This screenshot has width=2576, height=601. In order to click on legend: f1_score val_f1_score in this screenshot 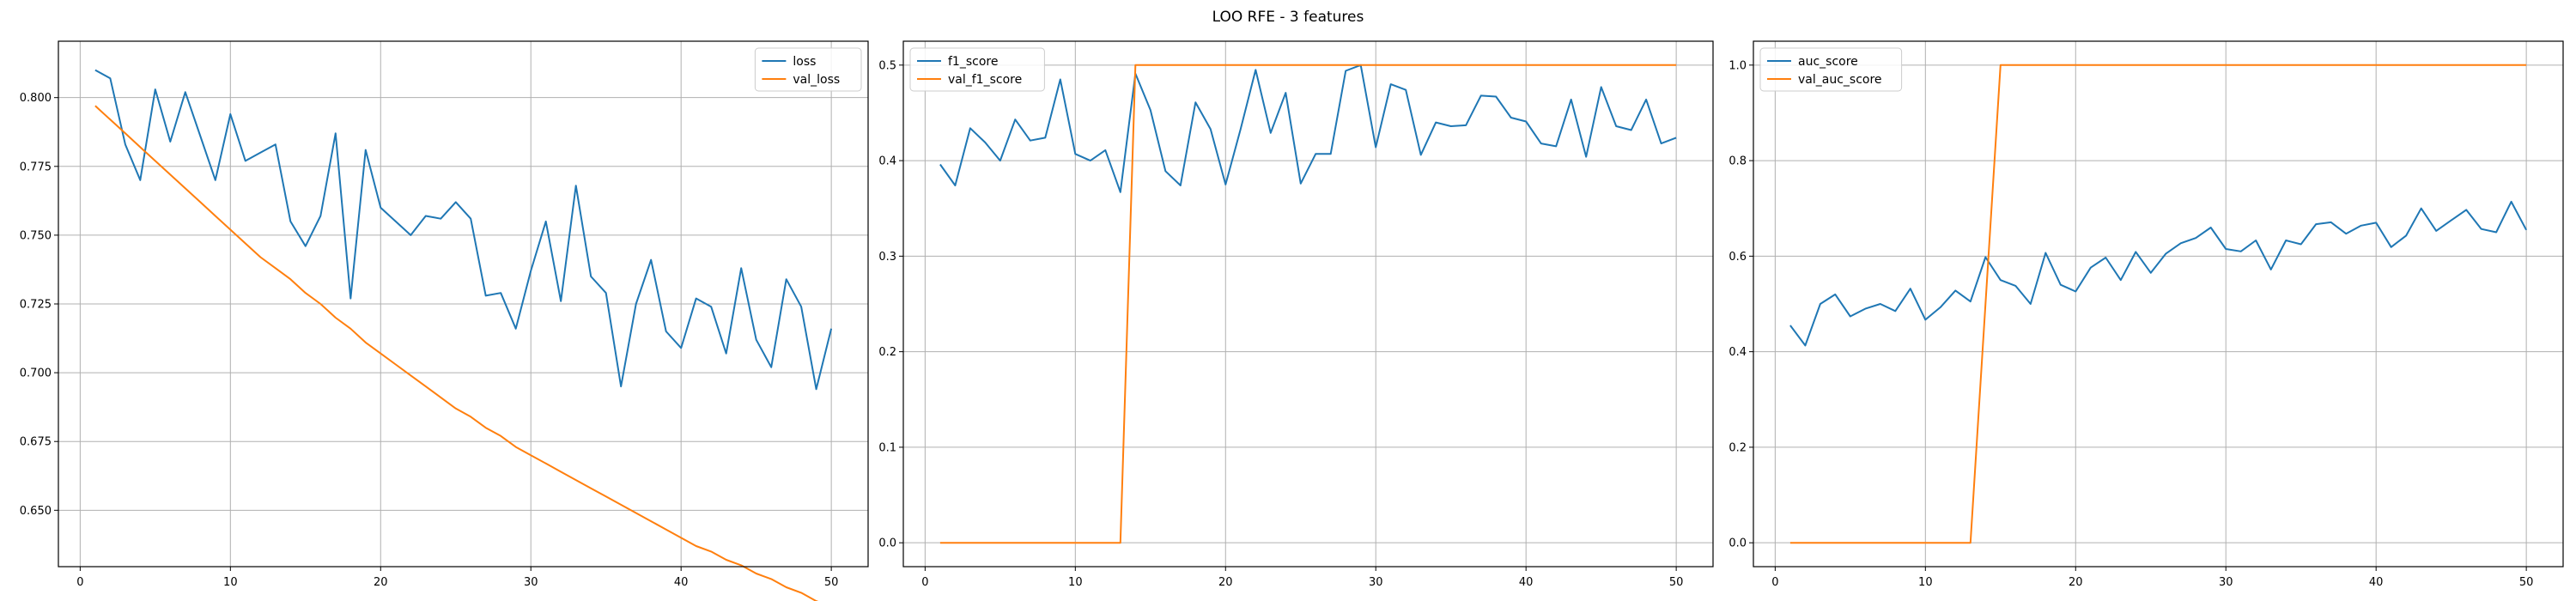, I will do `click(977, 69)`.